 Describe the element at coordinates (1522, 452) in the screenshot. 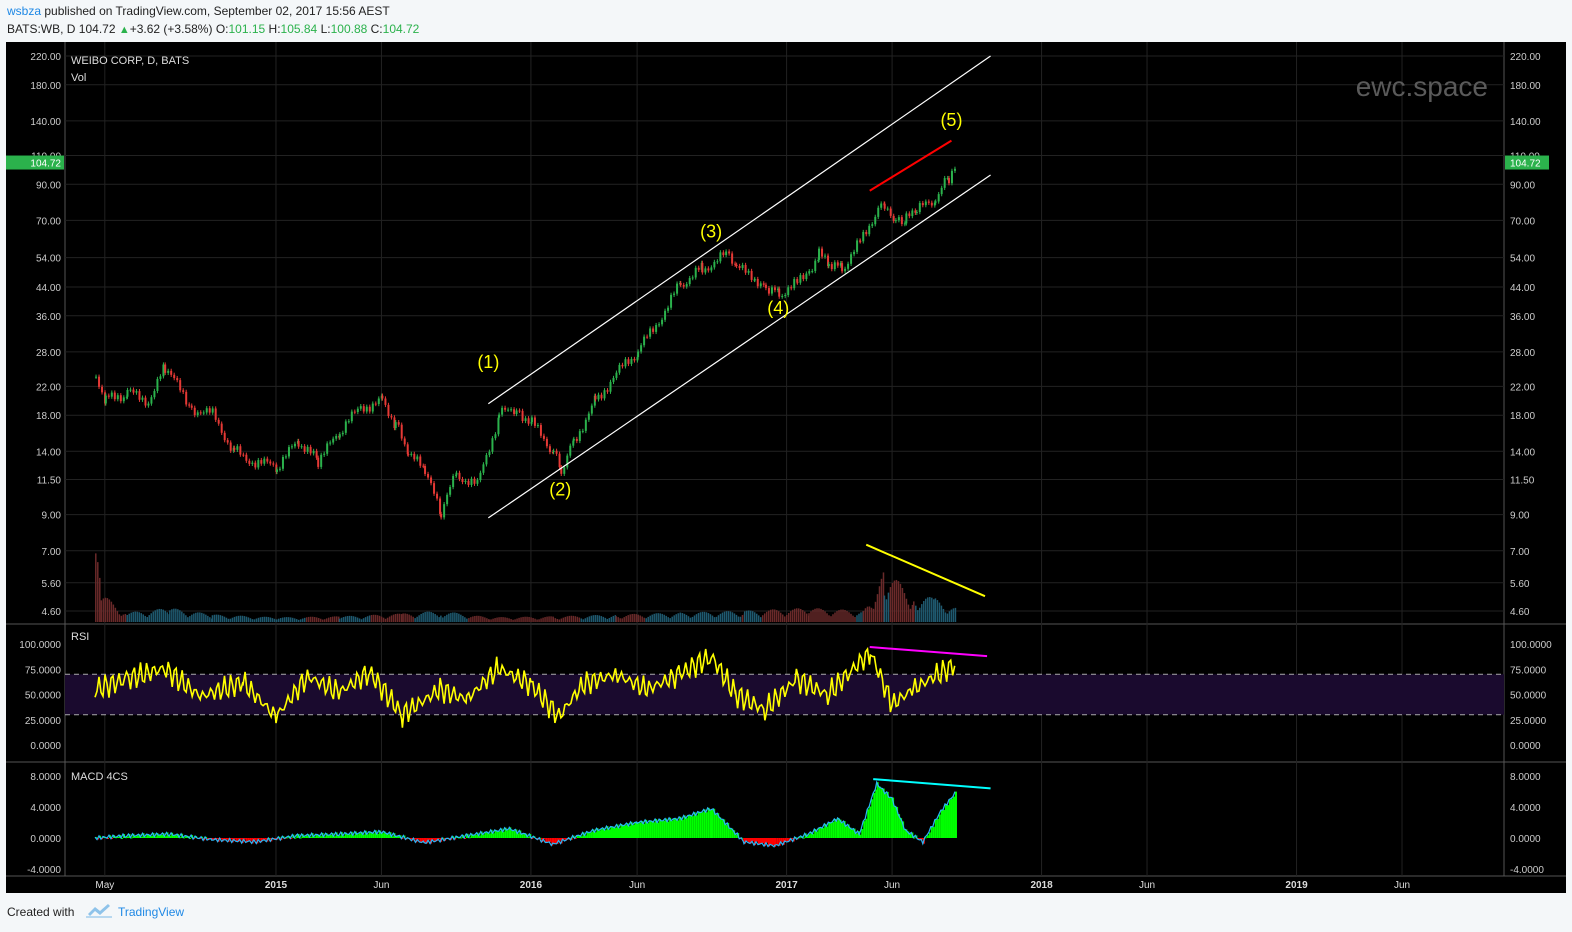

I see `y-tick-label-right: 14.00` at that location.